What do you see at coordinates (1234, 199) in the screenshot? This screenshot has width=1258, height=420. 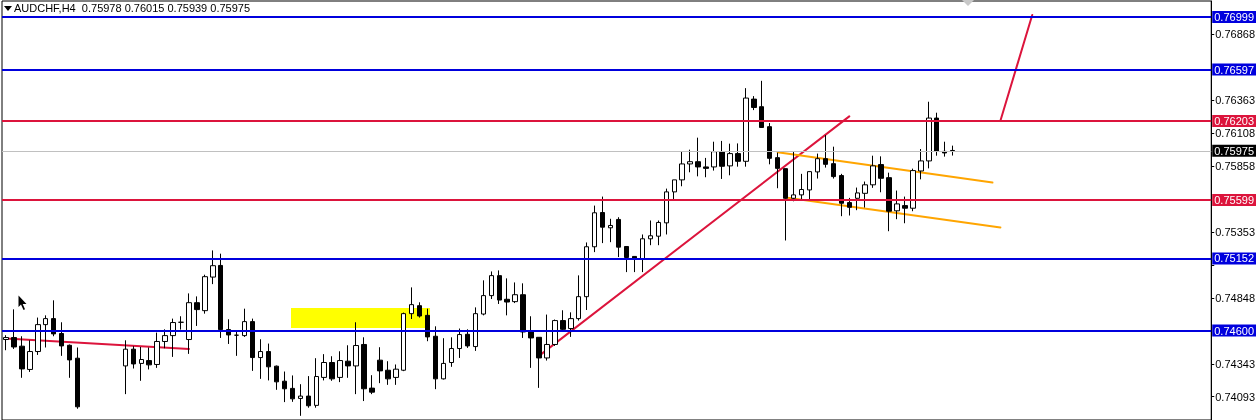 I see `ref-line-label: 0.75599` at bounding box center [1234, 199].